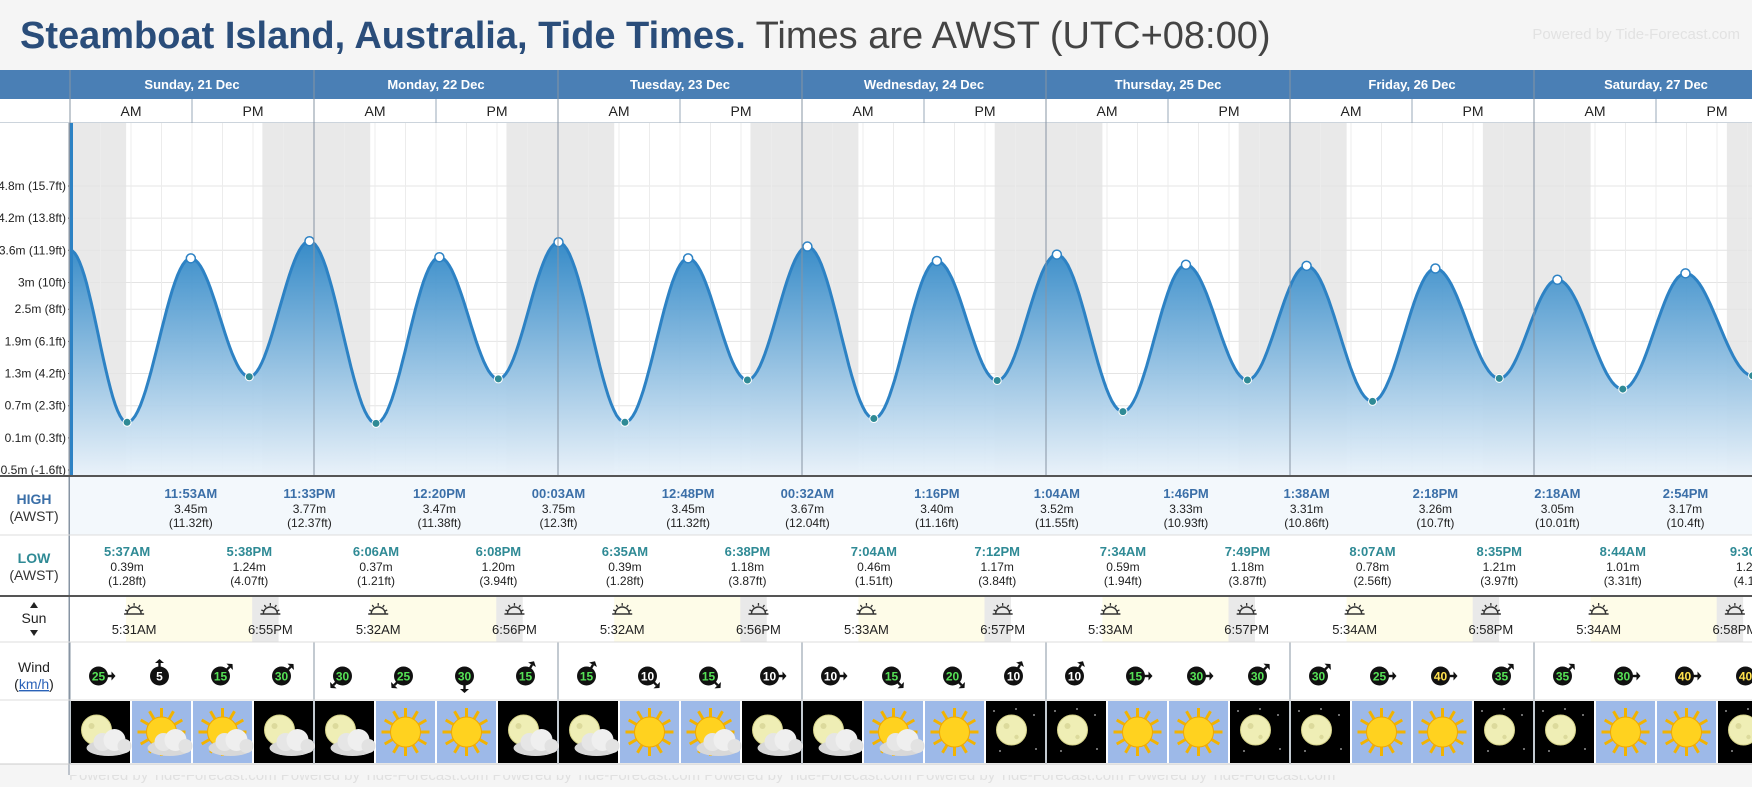 The width and height of the screenshot is (1752, 787). Describe the element at coordinates (35, 341) in the screenshot. I see `y-tick-label: 1.9m (6.1ft)` at that location.